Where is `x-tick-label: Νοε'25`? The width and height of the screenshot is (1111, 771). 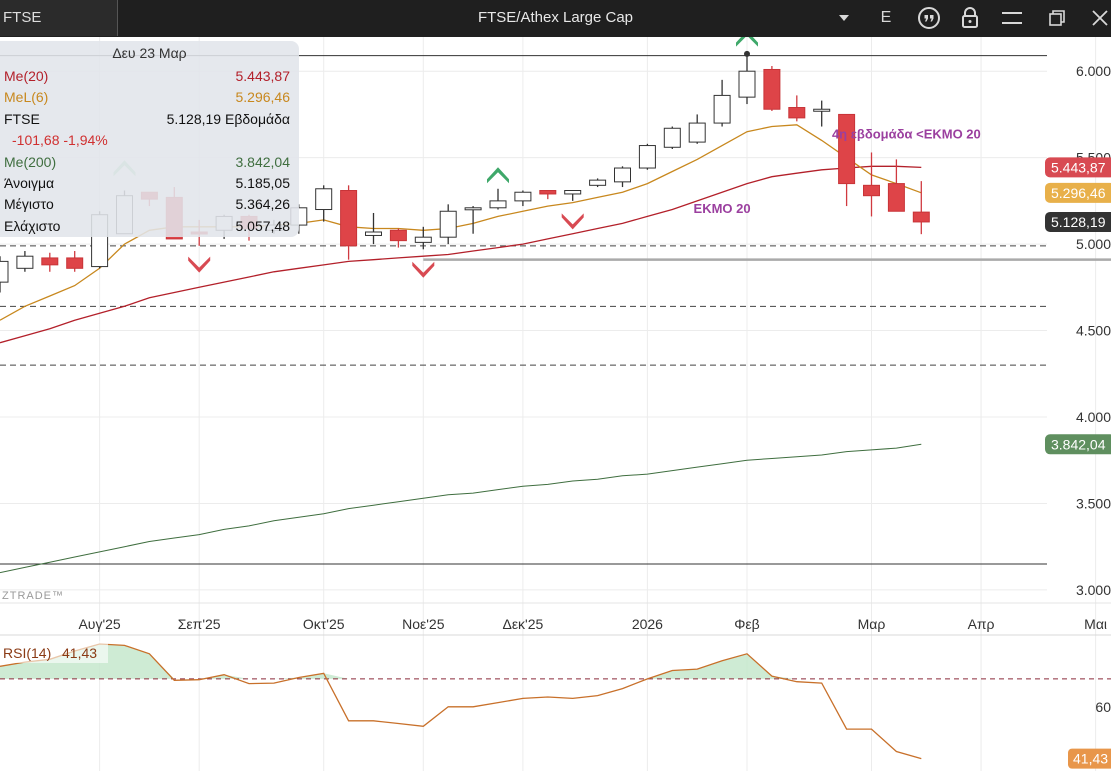
x-tick-label: Νοε'25 is located at coordinates (423, 624).